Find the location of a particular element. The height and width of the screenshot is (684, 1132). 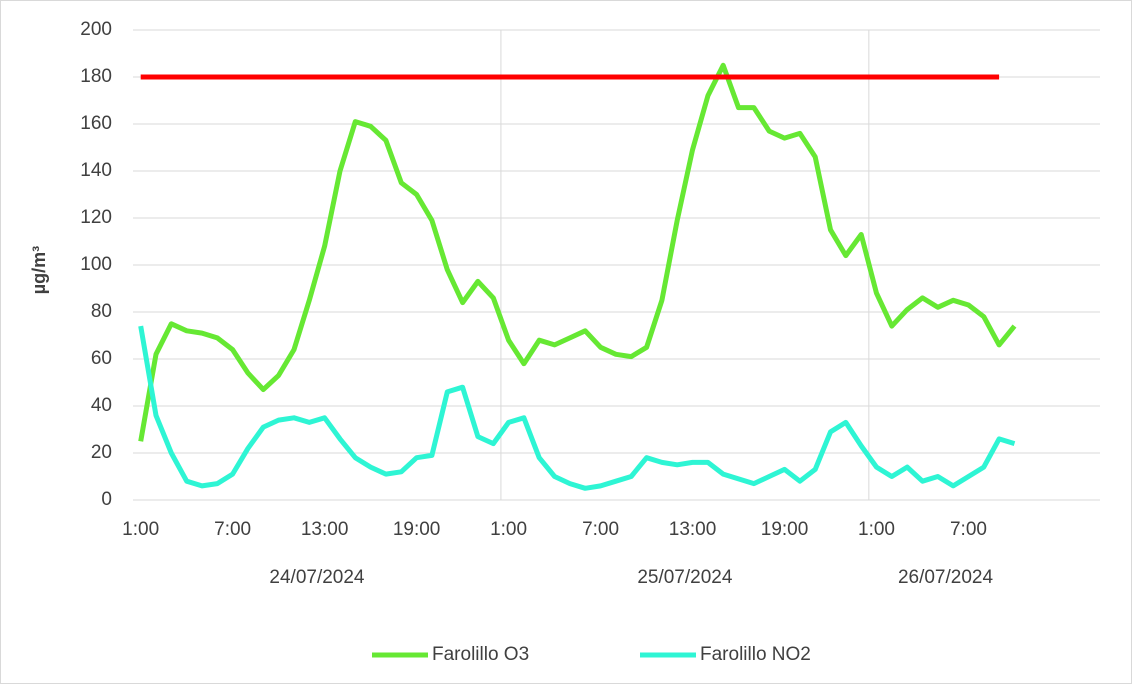

x-group-label: 25/07/2024 is located at coordinates (685, 577).